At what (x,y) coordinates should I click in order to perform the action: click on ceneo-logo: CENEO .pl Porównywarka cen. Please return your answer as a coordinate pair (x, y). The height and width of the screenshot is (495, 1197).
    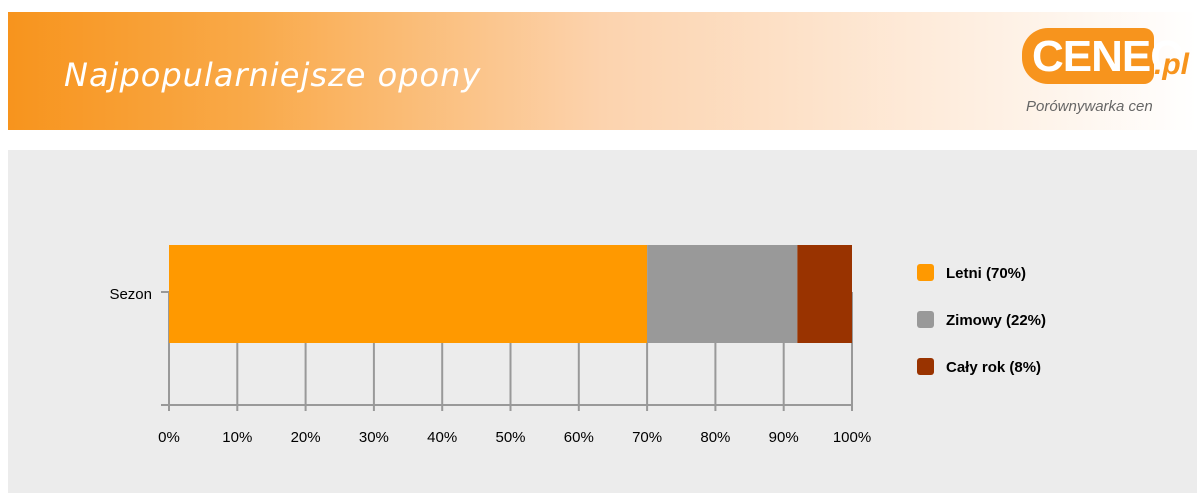
    Looking at the image, I should click on (1109, 76).